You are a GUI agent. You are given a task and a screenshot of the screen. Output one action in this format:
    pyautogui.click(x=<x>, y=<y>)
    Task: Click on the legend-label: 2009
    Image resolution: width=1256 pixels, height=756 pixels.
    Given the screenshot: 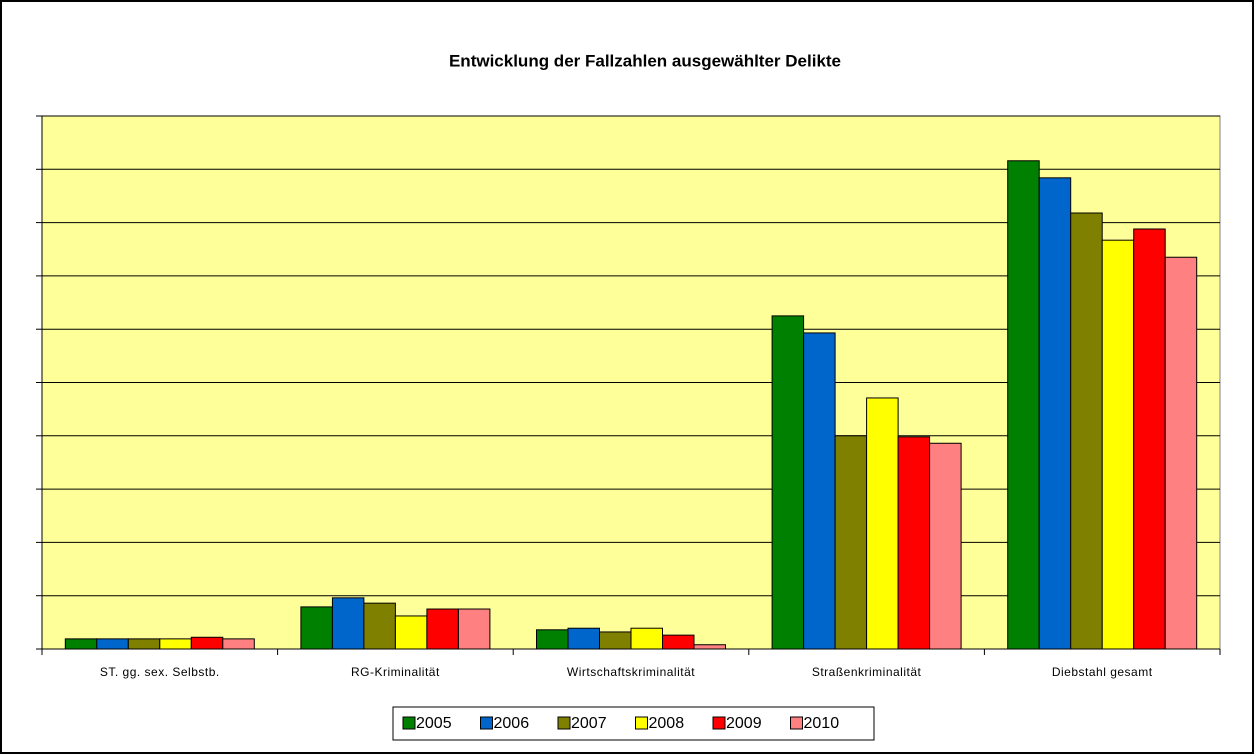 What is the action you would take?
    pyautogui.click(x=744, y=723)
    